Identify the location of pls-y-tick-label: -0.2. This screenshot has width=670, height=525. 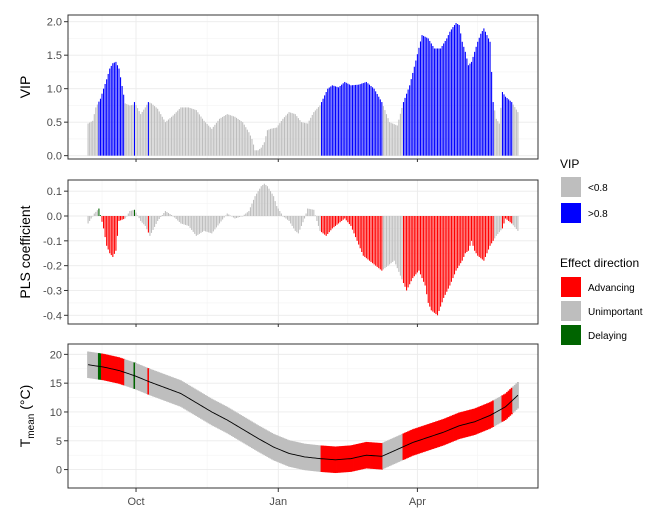
(52, 267).